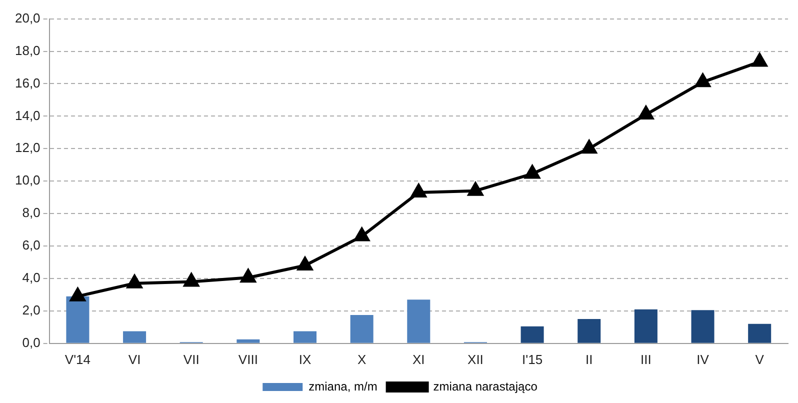 The height and width of the screenshot is (403, 798). What do you see at coordinates (703, 359) in the screenshot?
I see `x-tick-label: IV` at bounding box center [703, 359].